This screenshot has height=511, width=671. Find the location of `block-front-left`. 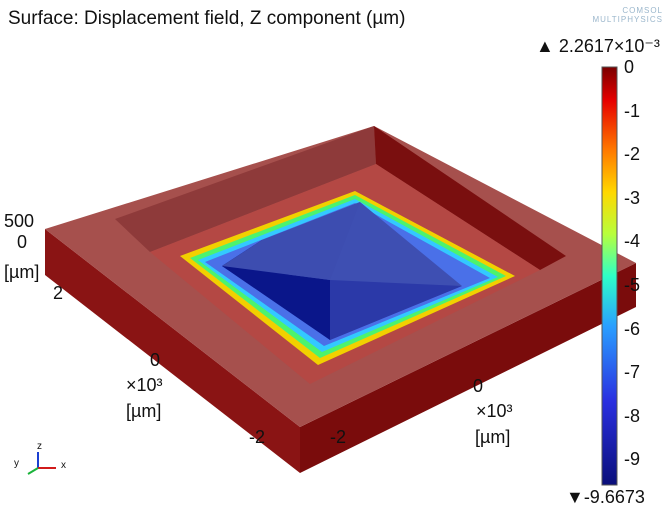

block-front-left is located at coordinates (276, 303).